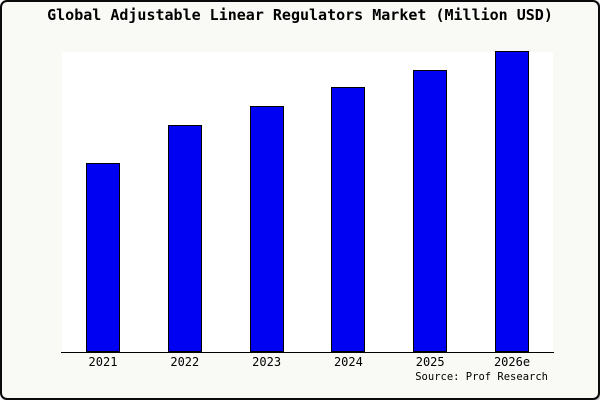 This screenshot has width=600, height=400. I want to click on bar-2022, so click(184, 238).